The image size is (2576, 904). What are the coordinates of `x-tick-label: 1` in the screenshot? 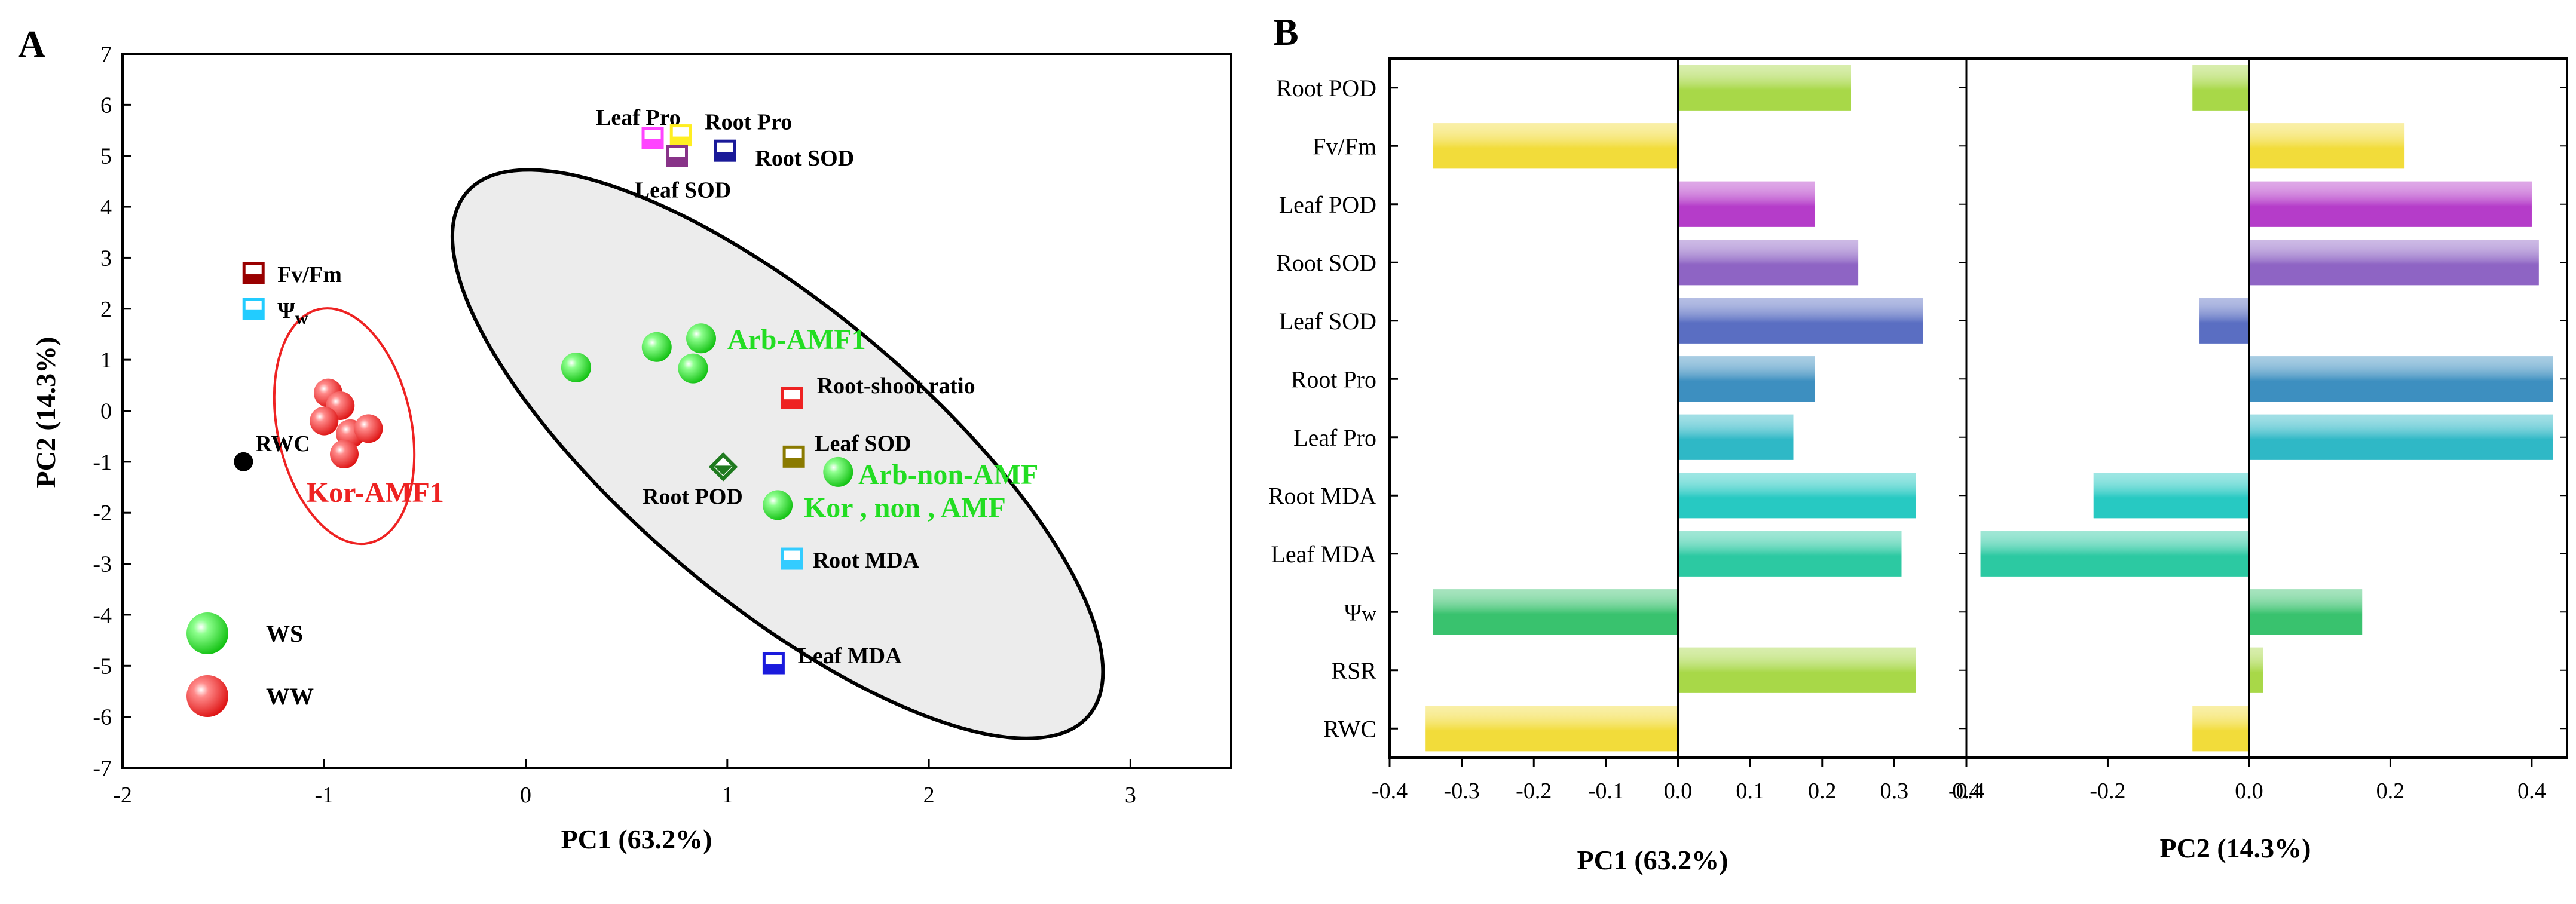 It's located at (727, 795).